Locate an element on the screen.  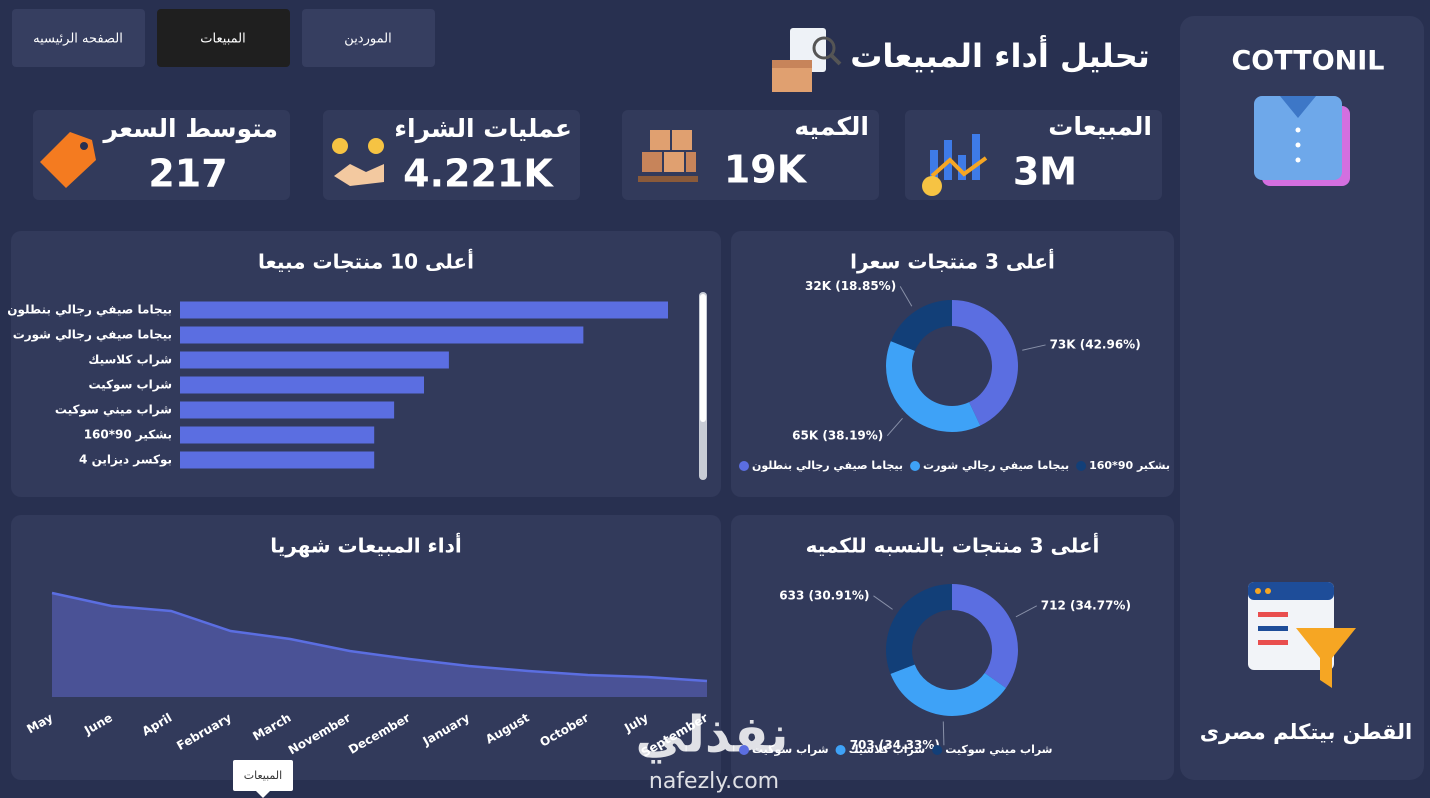
bar-label: بشكير 90*160 is located at coordinates (128, 435).